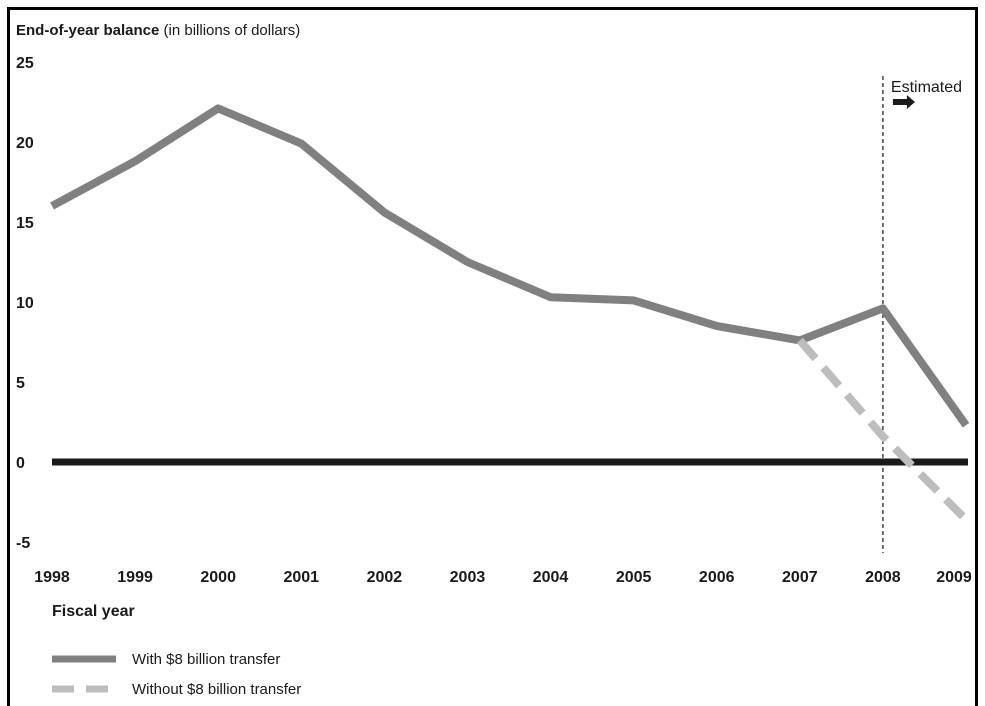 This screenshot has width=985, height=706. What do you see at coordinates (88, 30) in the screenshot?
I see `chart-title-main: End-of-year balance` at bounding box center [88, 30].